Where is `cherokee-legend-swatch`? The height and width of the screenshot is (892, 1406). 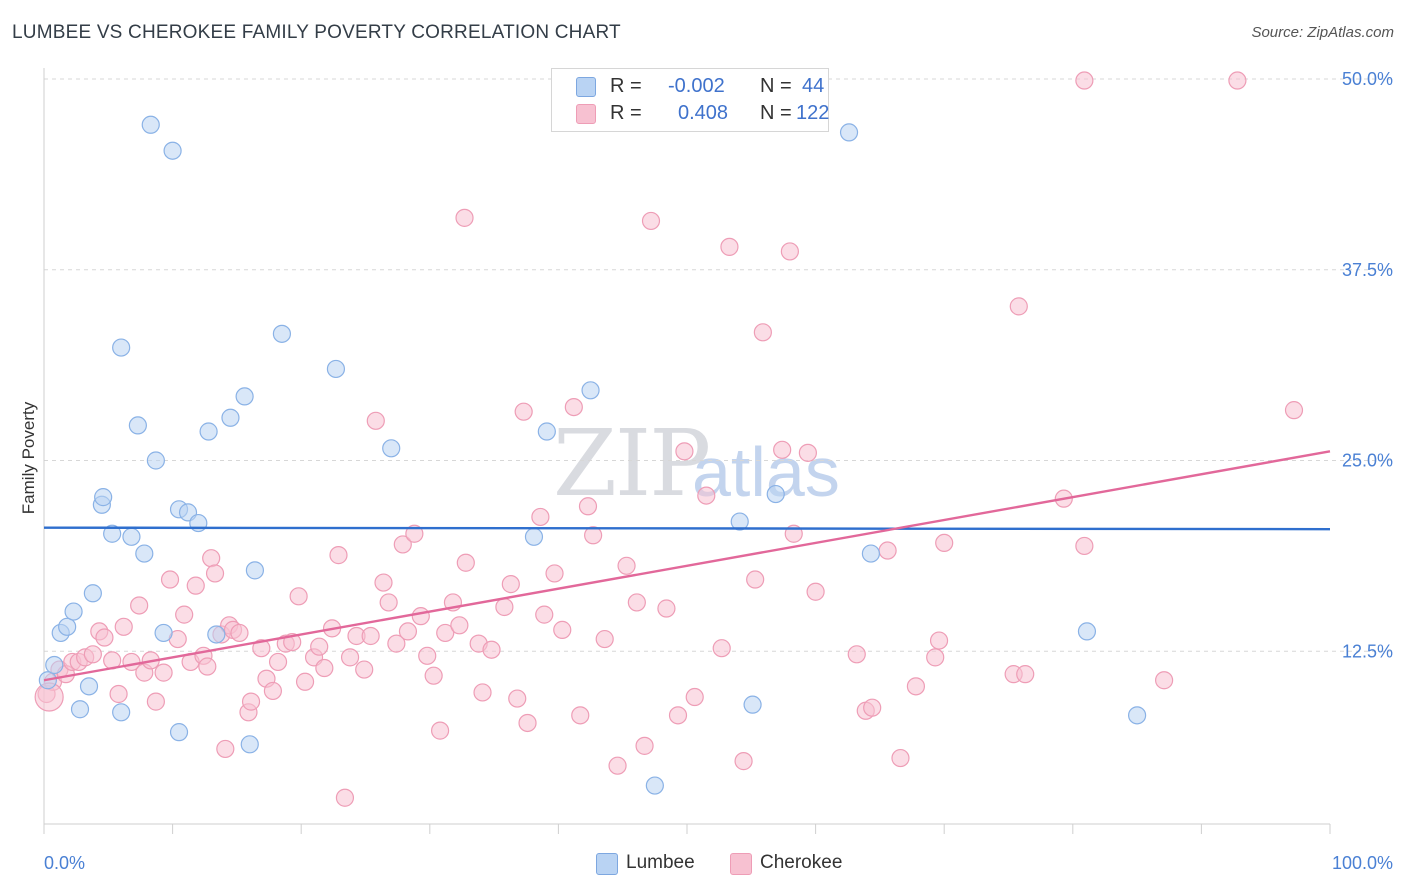
cherokee-legend-swatch is located at coordinates (741, 864).